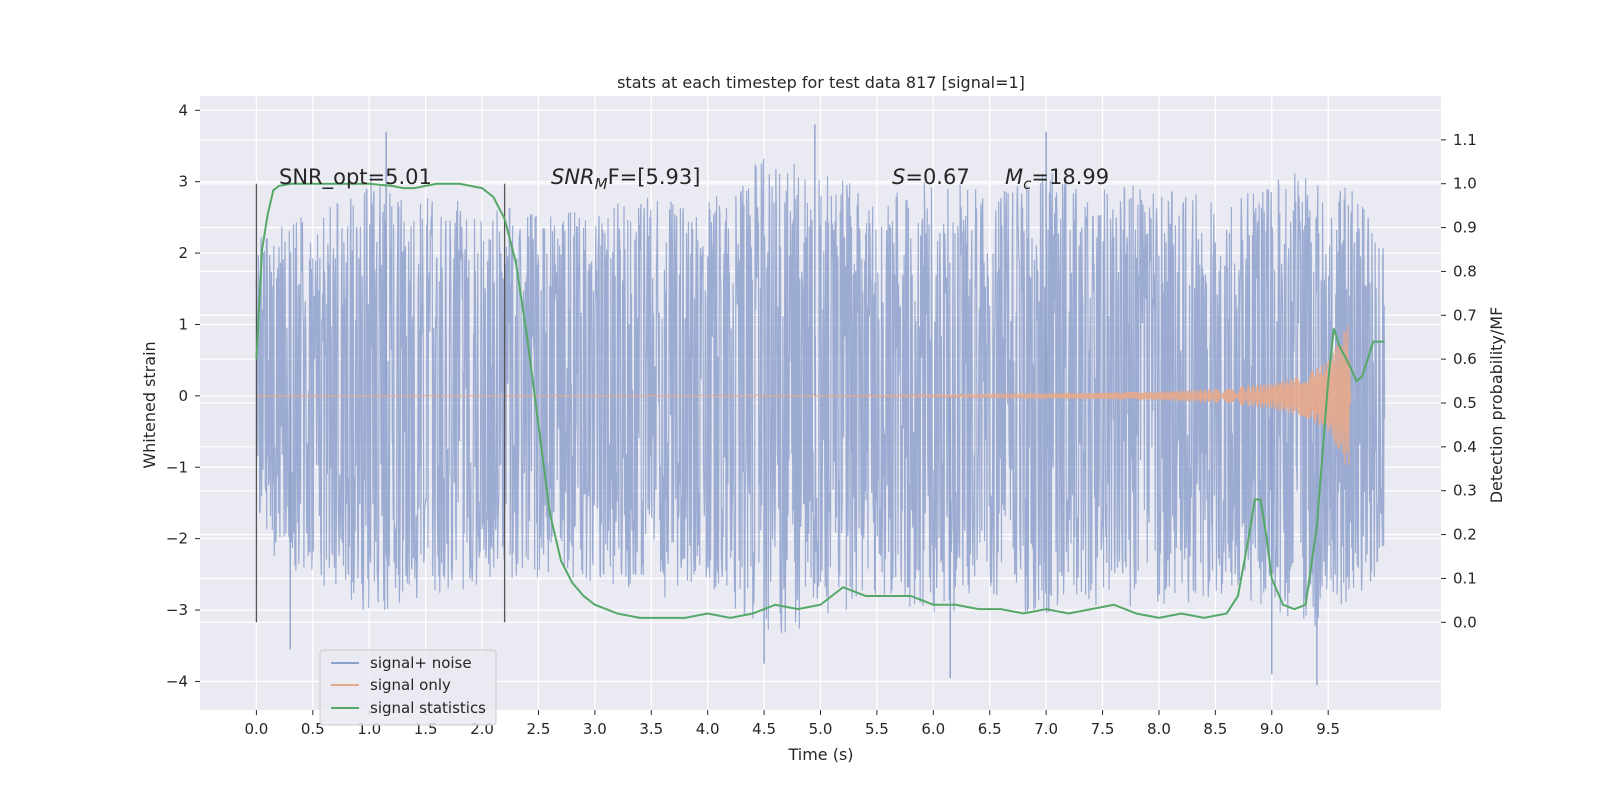 Image resolution: width=1600 pixels, height=800 pixels. I want to click on x-tick-label-7: 3.5, so click(651, 729).